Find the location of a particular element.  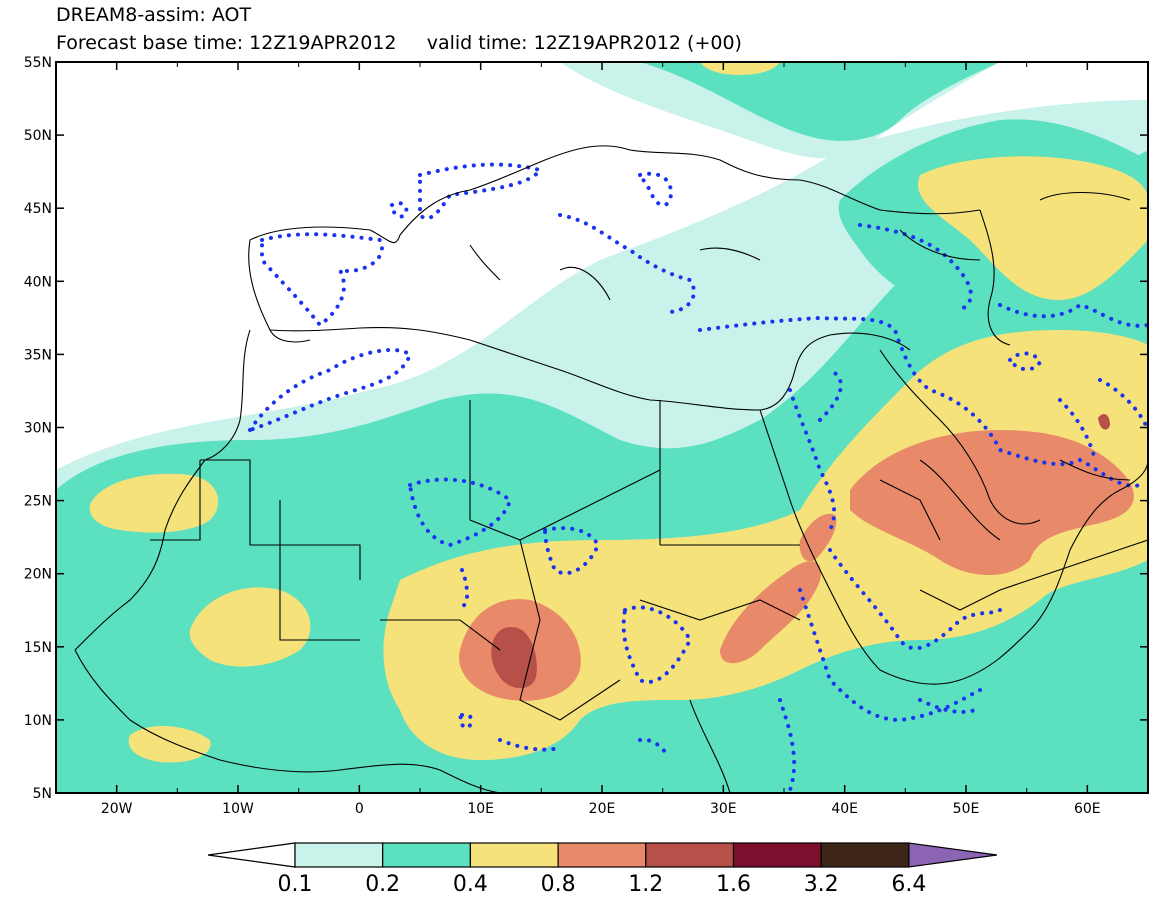

colorbar-label: 0.8 is located at coordinates (558, 884).